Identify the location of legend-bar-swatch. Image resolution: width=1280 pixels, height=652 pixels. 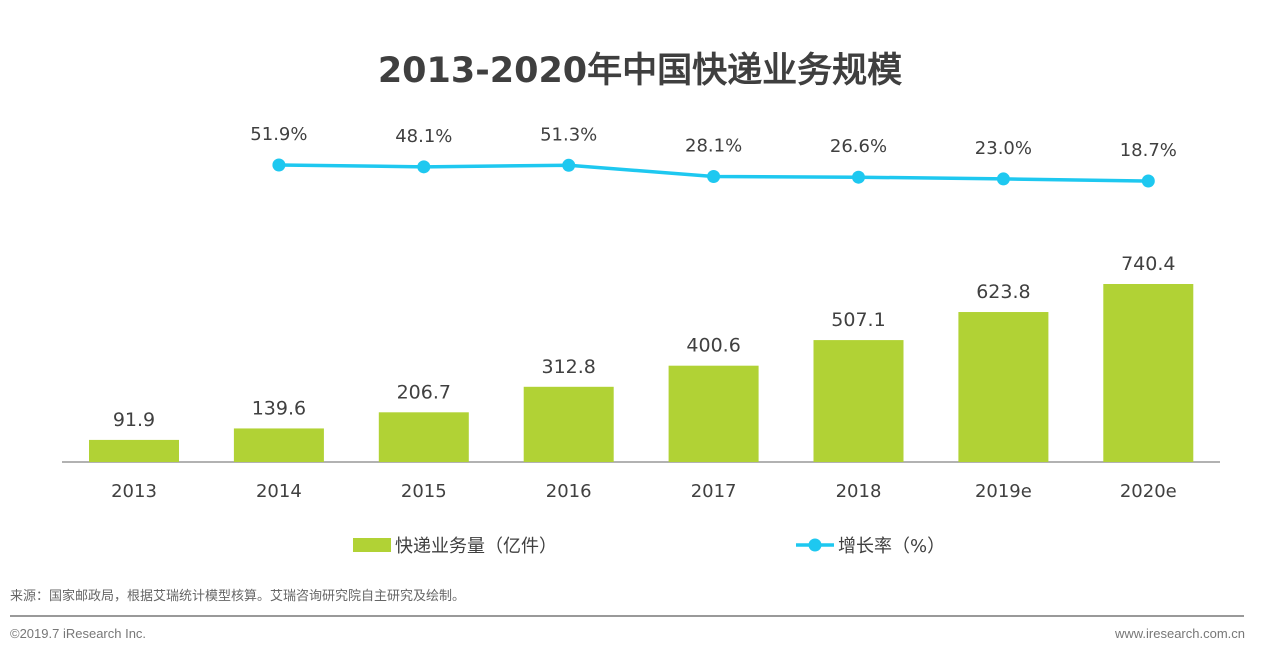
(372, 545).